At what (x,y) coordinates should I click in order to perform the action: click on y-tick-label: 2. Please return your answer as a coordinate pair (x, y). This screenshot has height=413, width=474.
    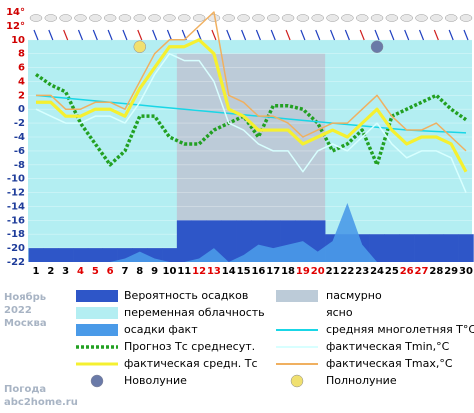
    Looking at the image, I should click on (21, 95).